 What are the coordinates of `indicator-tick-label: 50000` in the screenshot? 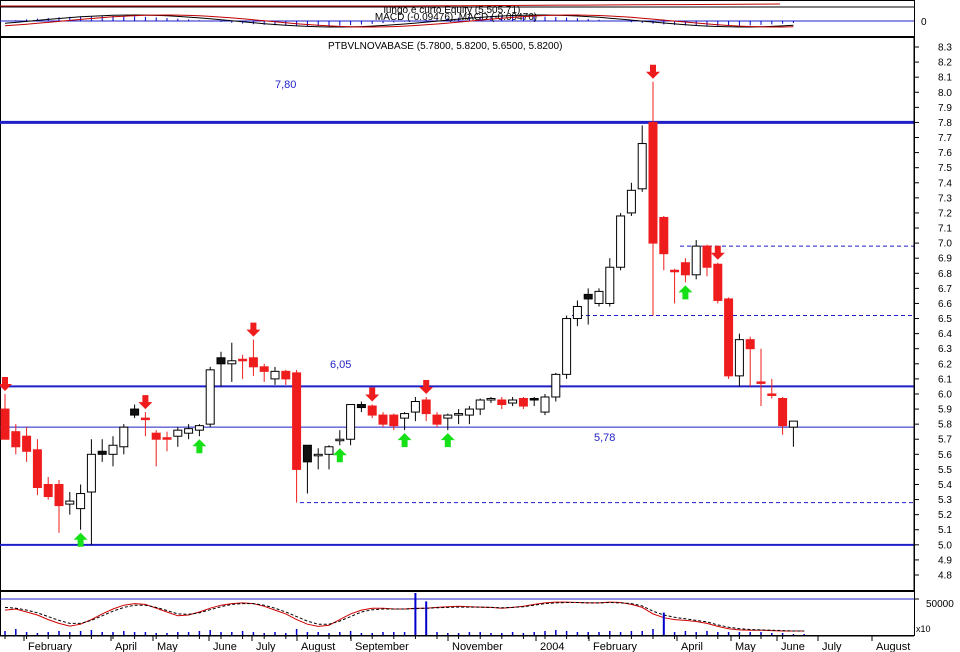 It's located at (940, 604).